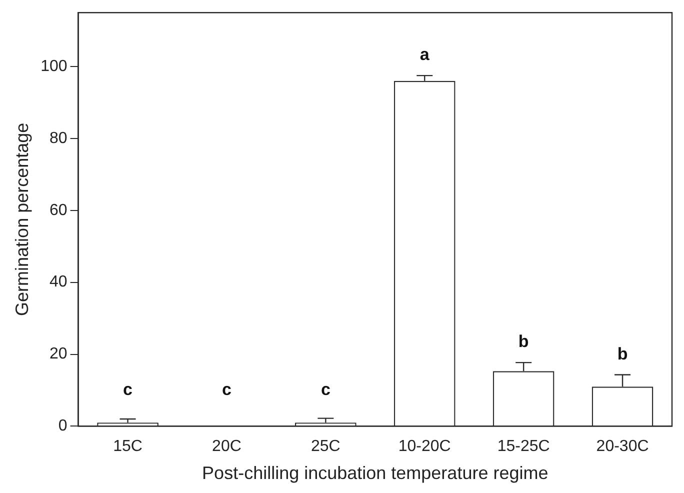 This screenshot has width=684, height=493. What do you see at coordinates (59, 354) in the screenshot?
I see `y-tick-label: 20` at bounding box center [59, 354].